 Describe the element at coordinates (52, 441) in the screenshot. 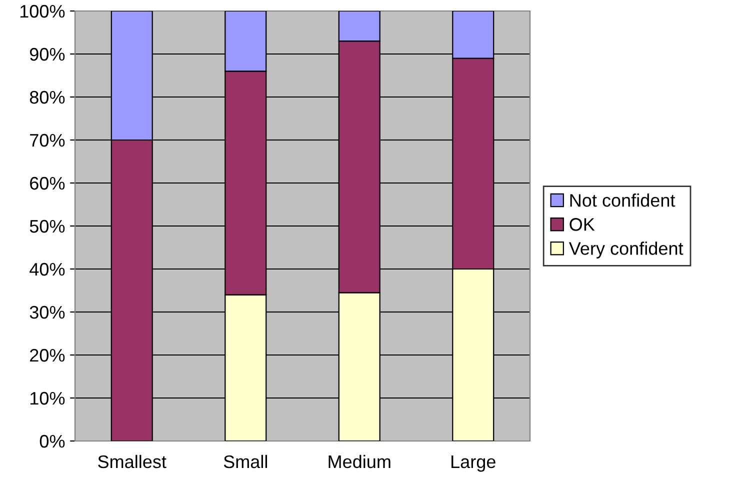

I see `y-tick-label: 0%` at that location.